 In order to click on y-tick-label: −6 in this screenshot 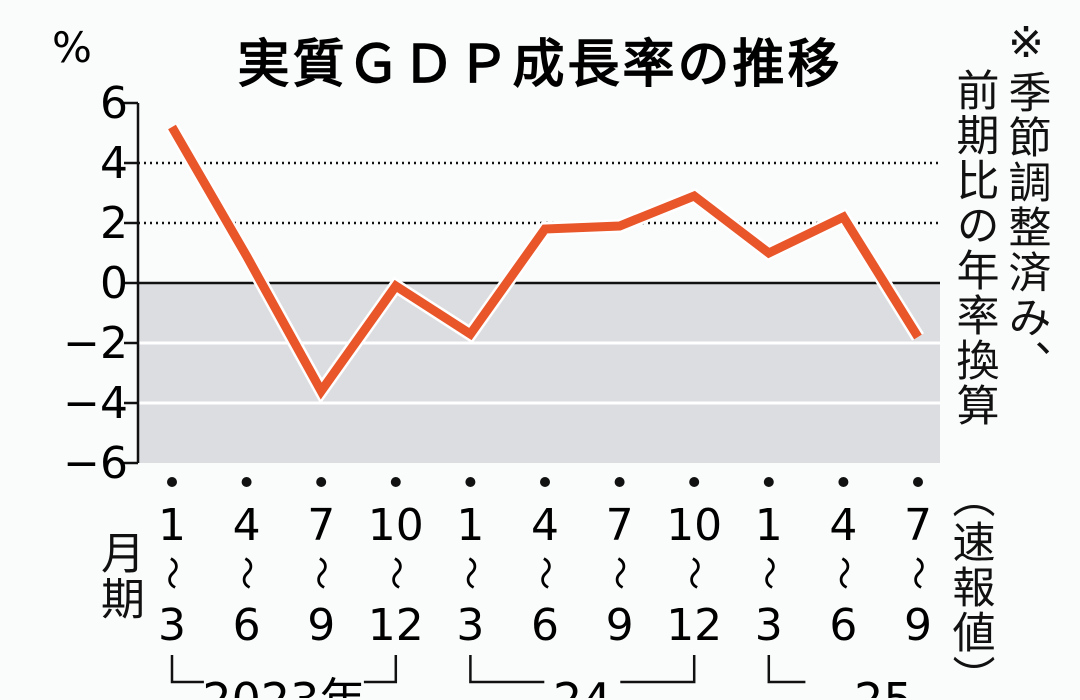, I will do `click(95, 463)`.